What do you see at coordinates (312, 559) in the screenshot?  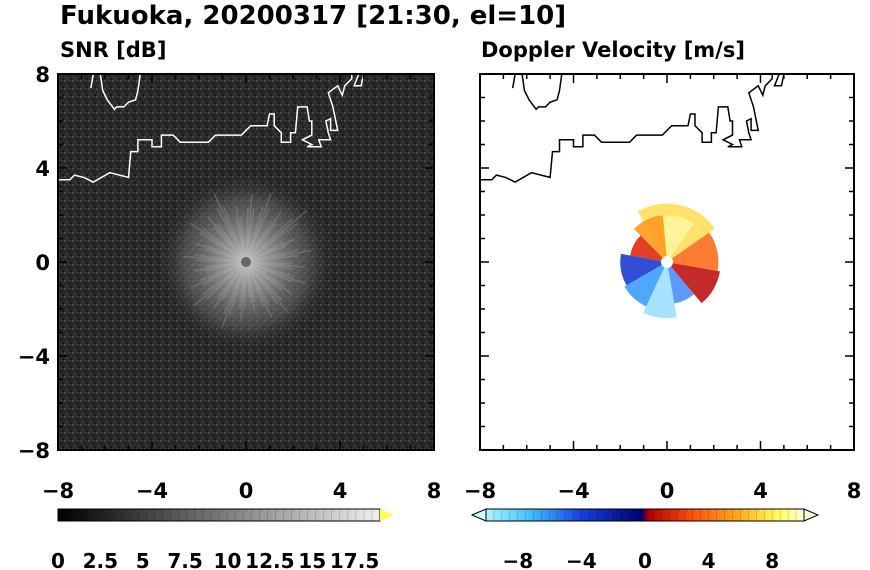 I see `snr-colorbar-tick-label: 15` at bounding box center [312, 559].